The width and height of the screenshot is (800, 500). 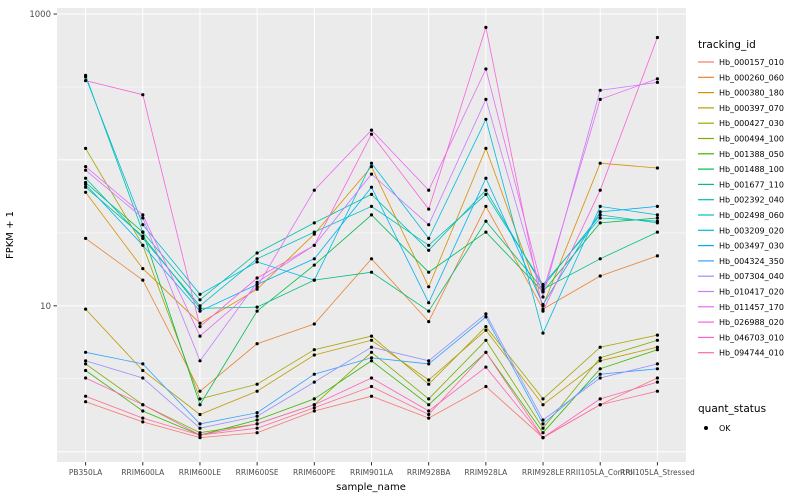 I want to click on legend-entry-label: Hb_003497_030, so click(x=751, y=246).